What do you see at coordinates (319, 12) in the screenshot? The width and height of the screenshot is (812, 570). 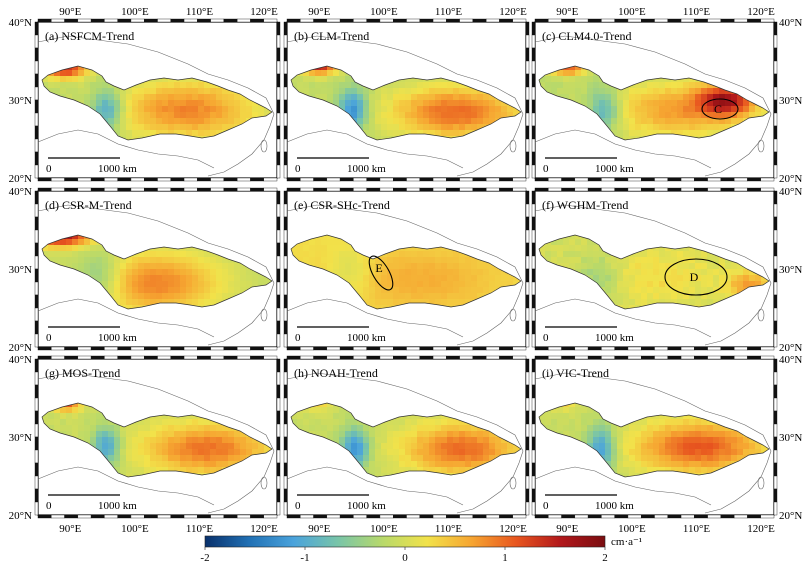 I see `lon-tick-label: 90°E` at bounding box center [319, 12].